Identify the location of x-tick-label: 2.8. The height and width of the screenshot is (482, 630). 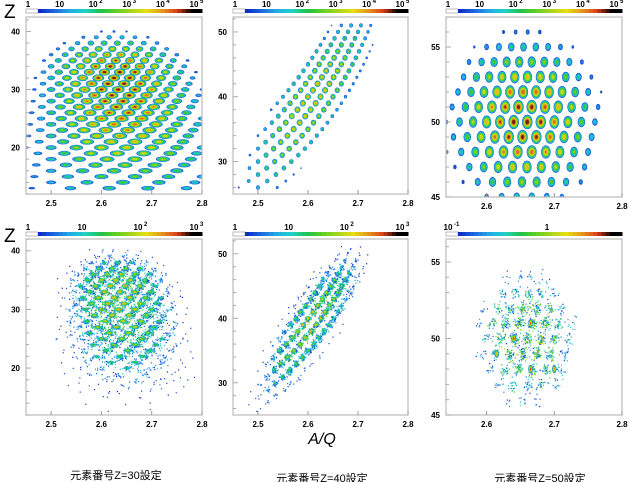
(408, 203).